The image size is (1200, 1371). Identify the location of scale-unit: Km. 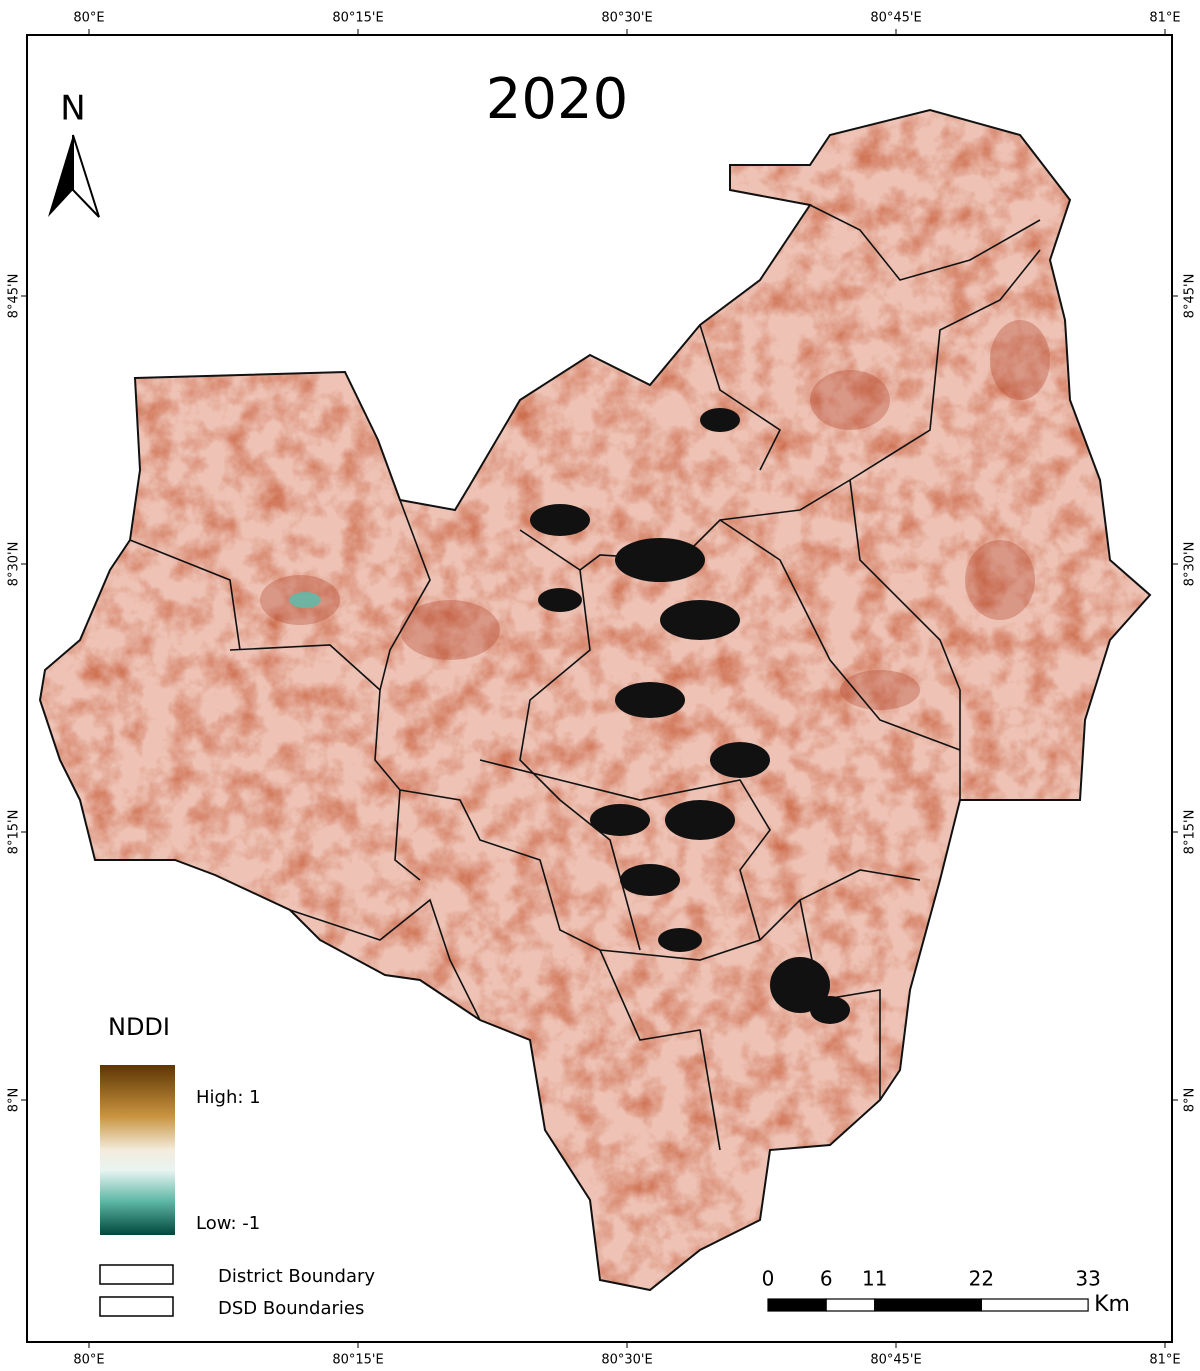
(1112, 1304).